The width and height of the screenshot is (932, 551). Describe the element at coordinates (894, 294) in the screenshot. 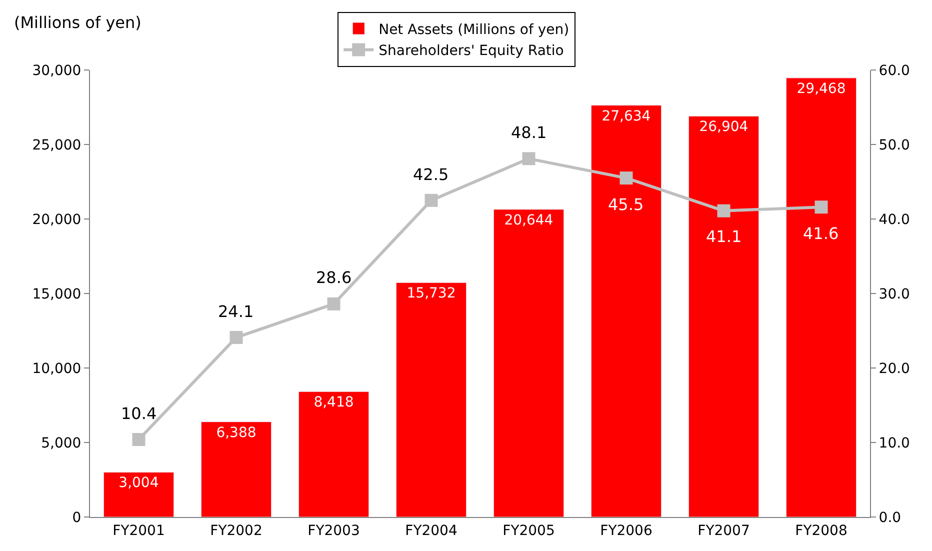

I see `y2-tick-label: 30.0` at that location.